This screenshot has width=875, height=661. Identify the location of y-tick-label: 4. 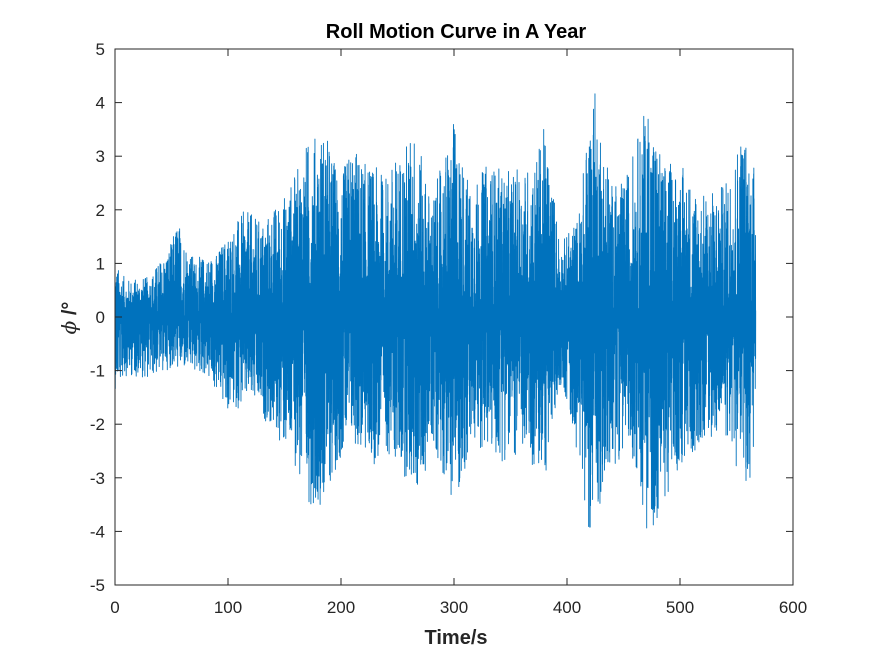
(100, 103).